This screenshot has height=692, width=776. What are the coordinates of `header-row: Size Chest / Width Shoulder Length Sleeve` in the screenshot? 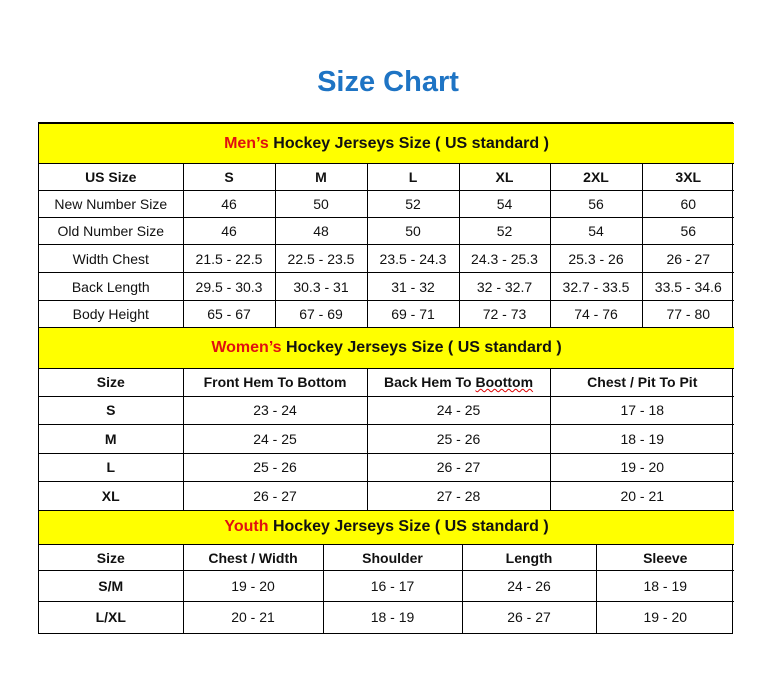 It's located at (387, 557).